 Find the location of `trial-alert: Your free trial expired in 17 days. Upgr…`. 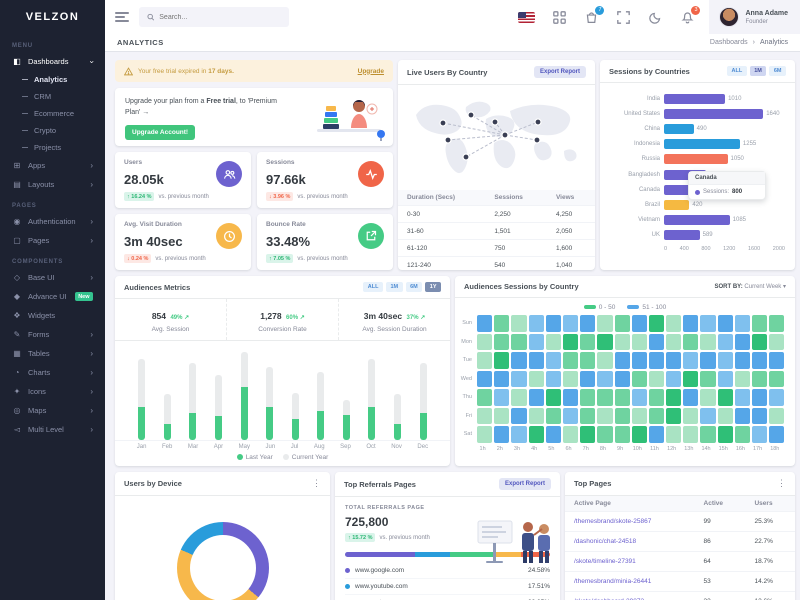

trial-alert: Your free trial expired in 17 days. Upgr… is located at coordinates (254, 71).